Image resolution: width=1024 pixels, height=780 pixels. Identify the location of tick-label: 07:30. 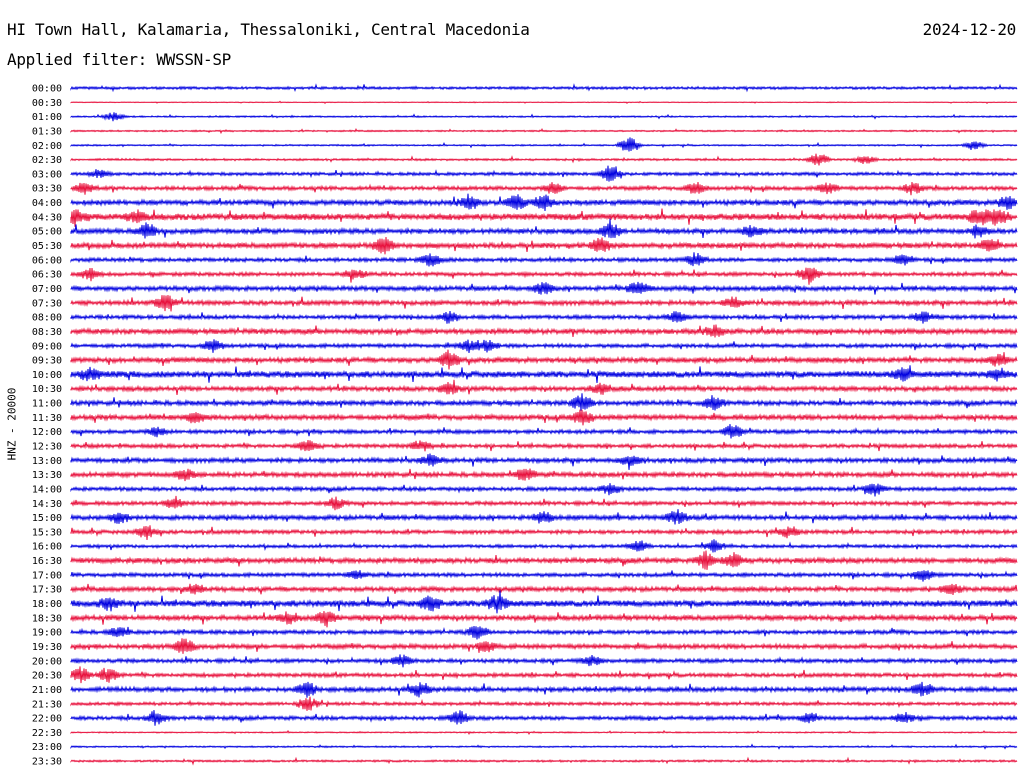
(47, 303).